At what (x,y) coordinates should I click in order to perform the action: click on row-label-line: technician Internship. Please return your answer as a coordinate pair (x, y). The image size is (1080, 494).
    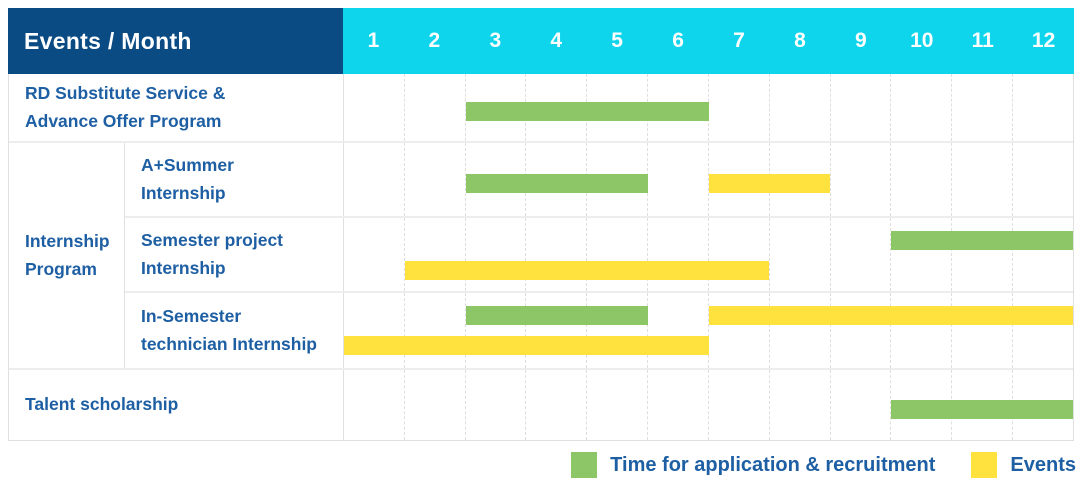
    Looking at the image, I should click on (229, 343).